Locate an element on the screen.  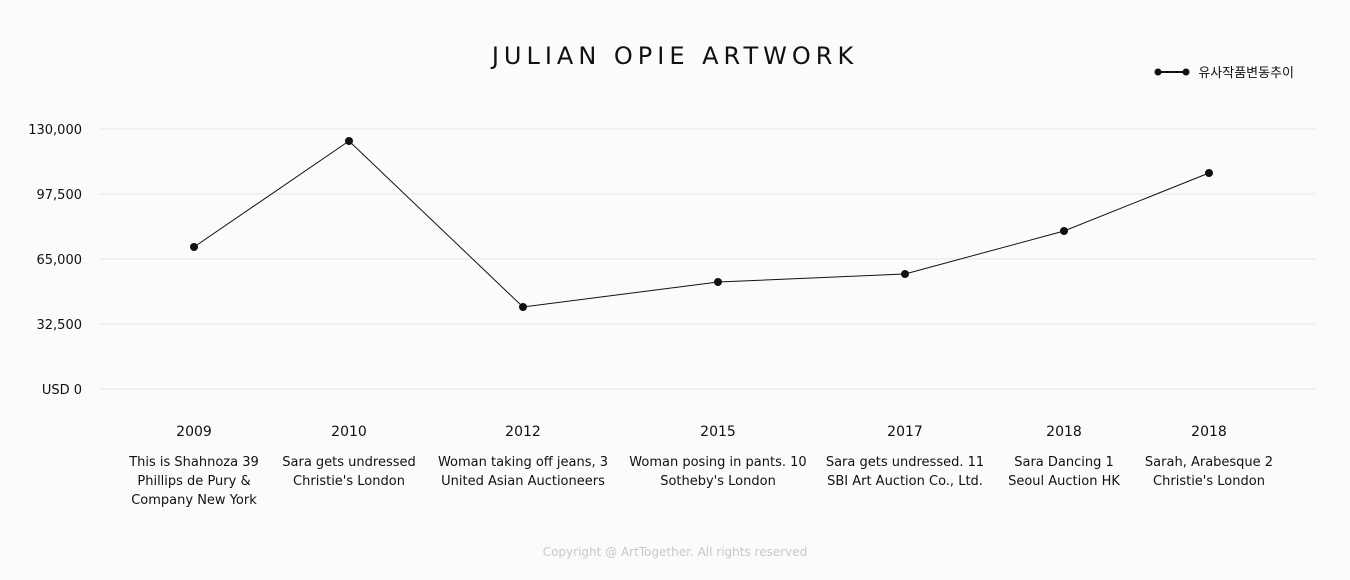
x-tick-description: Sara gets undressed. 11 is located at coordinates (905, 462).